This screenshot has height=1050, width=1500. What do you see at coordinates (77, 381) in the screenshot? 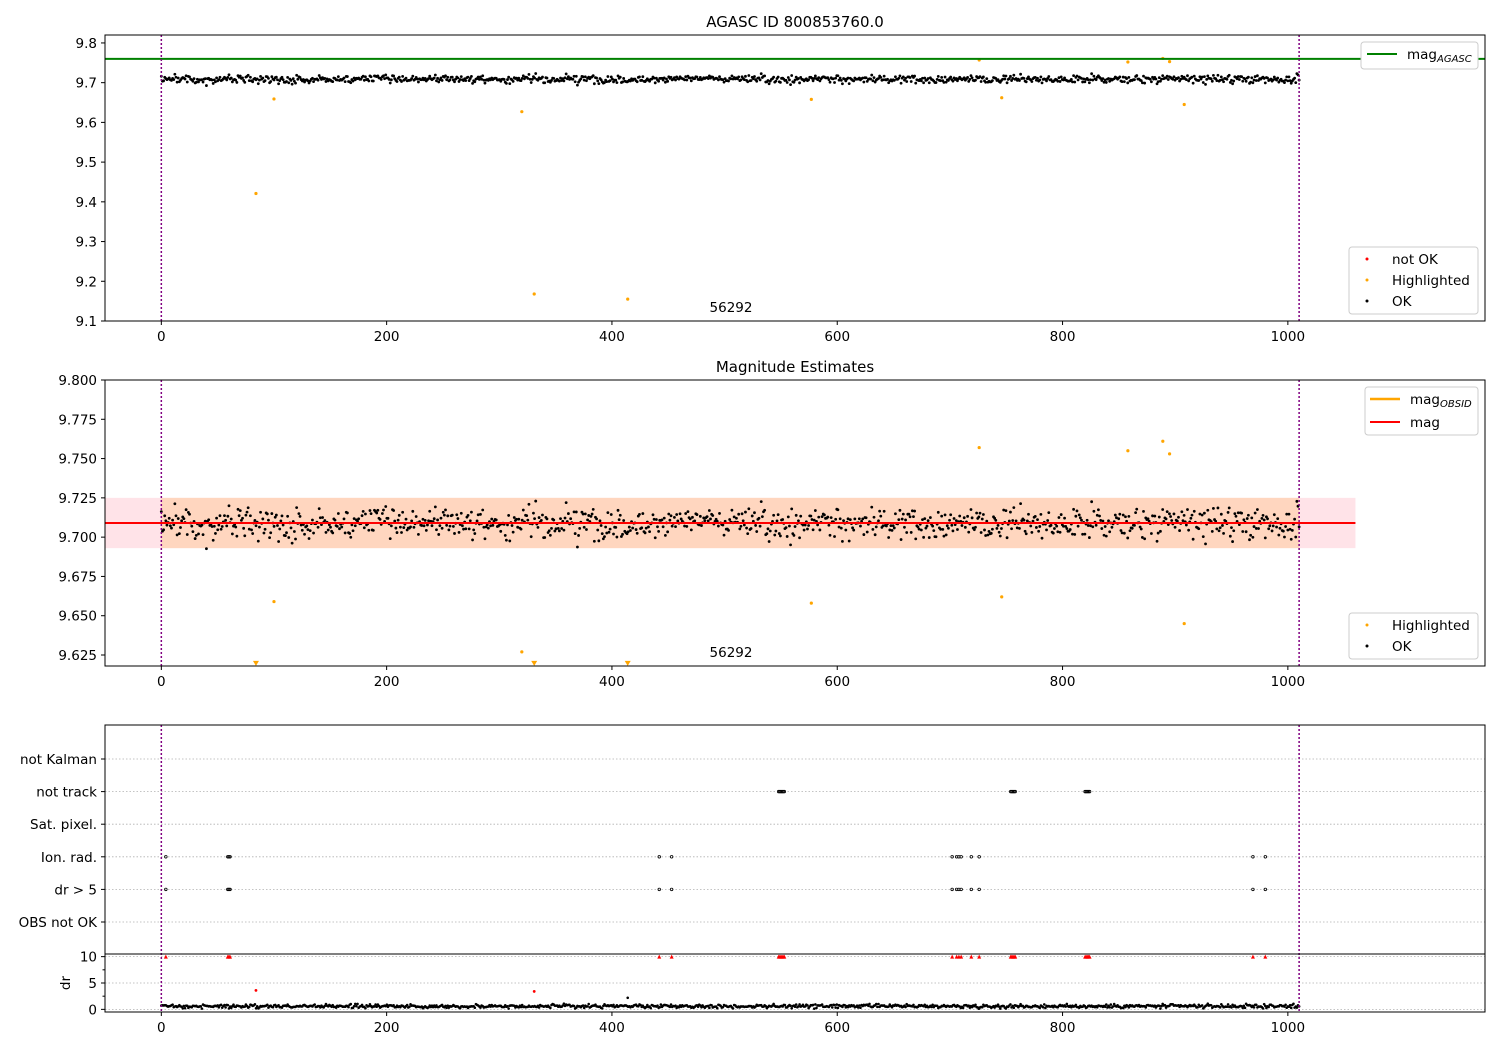
I see `y-tick-label: 9.800` at bounding box center [77, 381].